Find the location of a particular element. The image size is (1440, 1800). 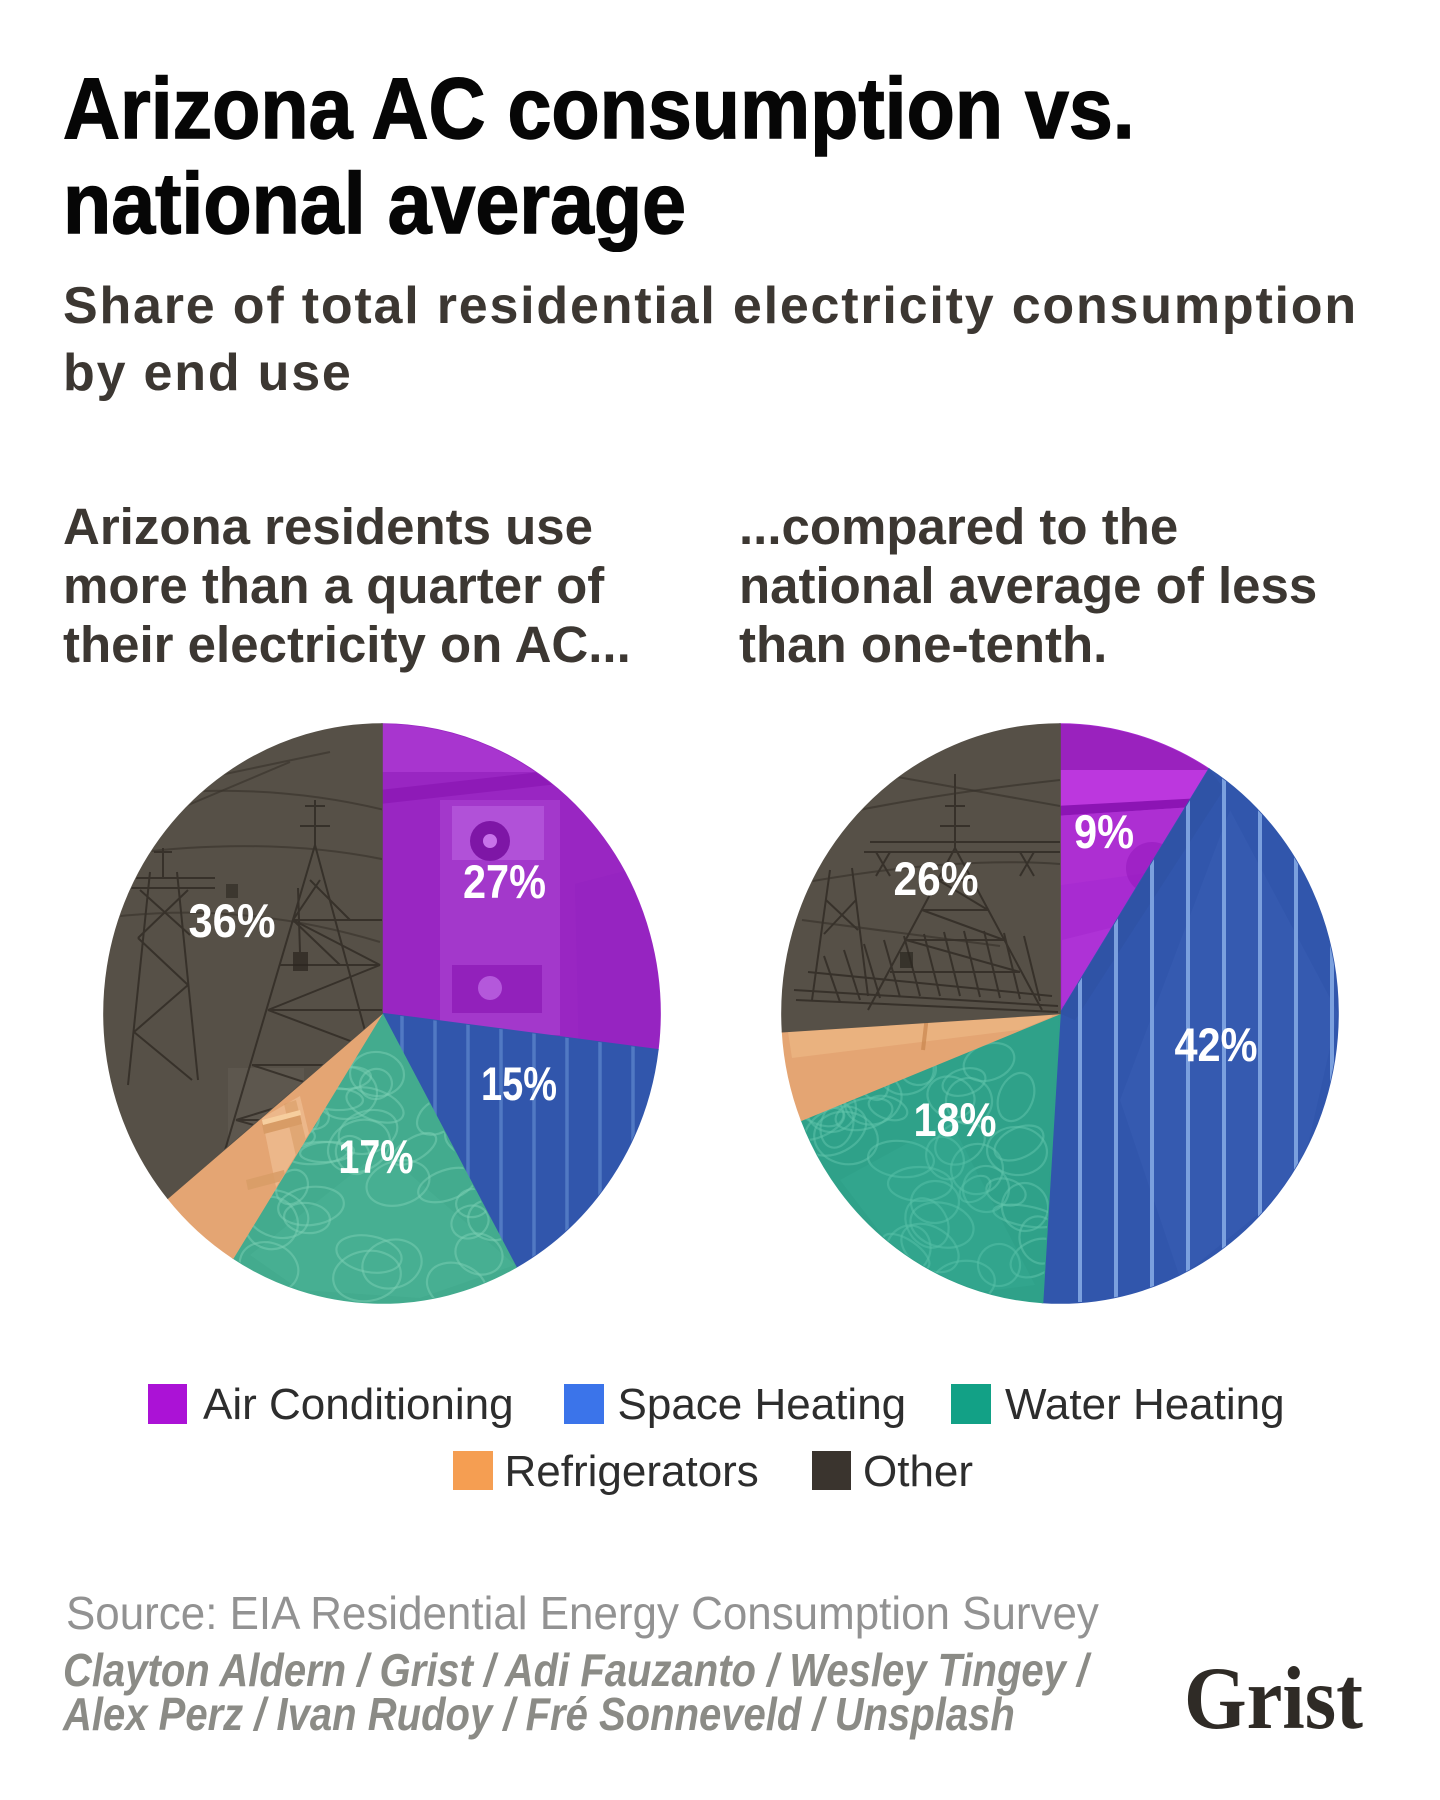

svg-text: 27% is located at coordinates (504, 881).